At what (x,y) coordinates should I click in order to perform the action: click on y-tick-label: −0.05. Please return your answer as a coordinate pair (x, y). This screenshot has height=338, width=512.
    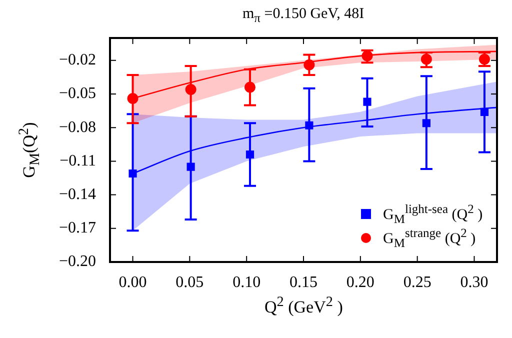
    Looking at the image, I should click on (77, 93).